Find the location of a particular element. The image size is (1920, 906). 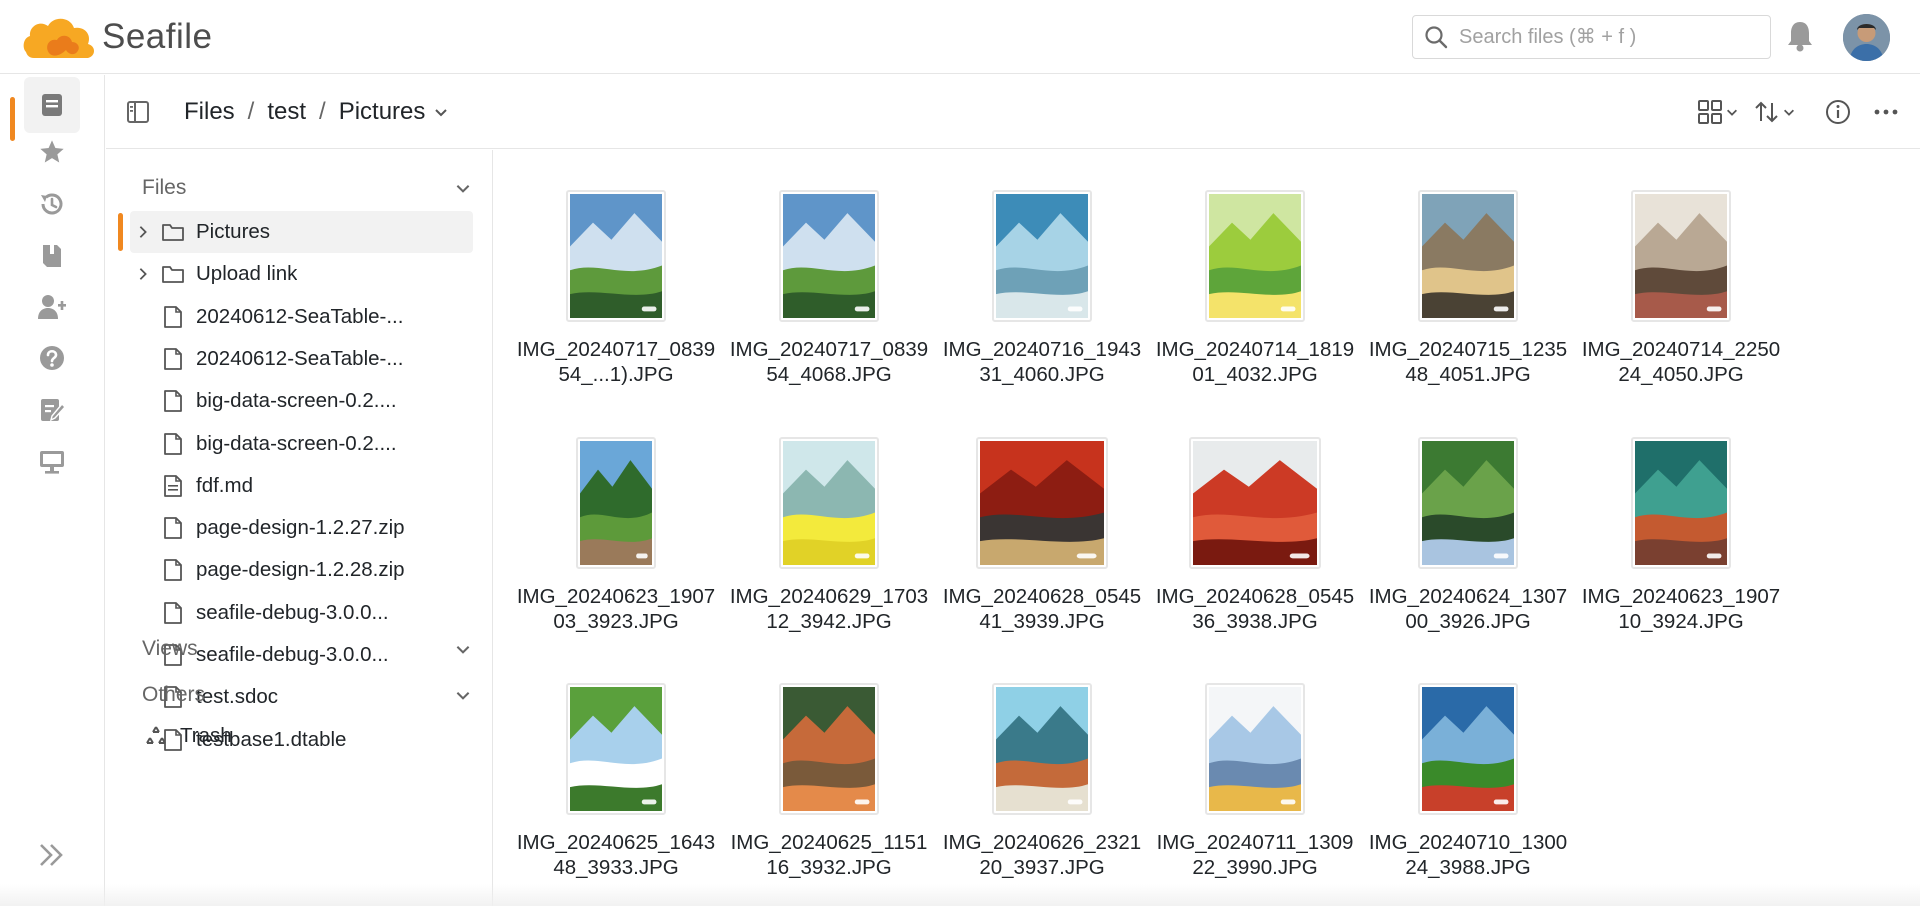

thumbnail-image is located at coordinates (1468, 503).